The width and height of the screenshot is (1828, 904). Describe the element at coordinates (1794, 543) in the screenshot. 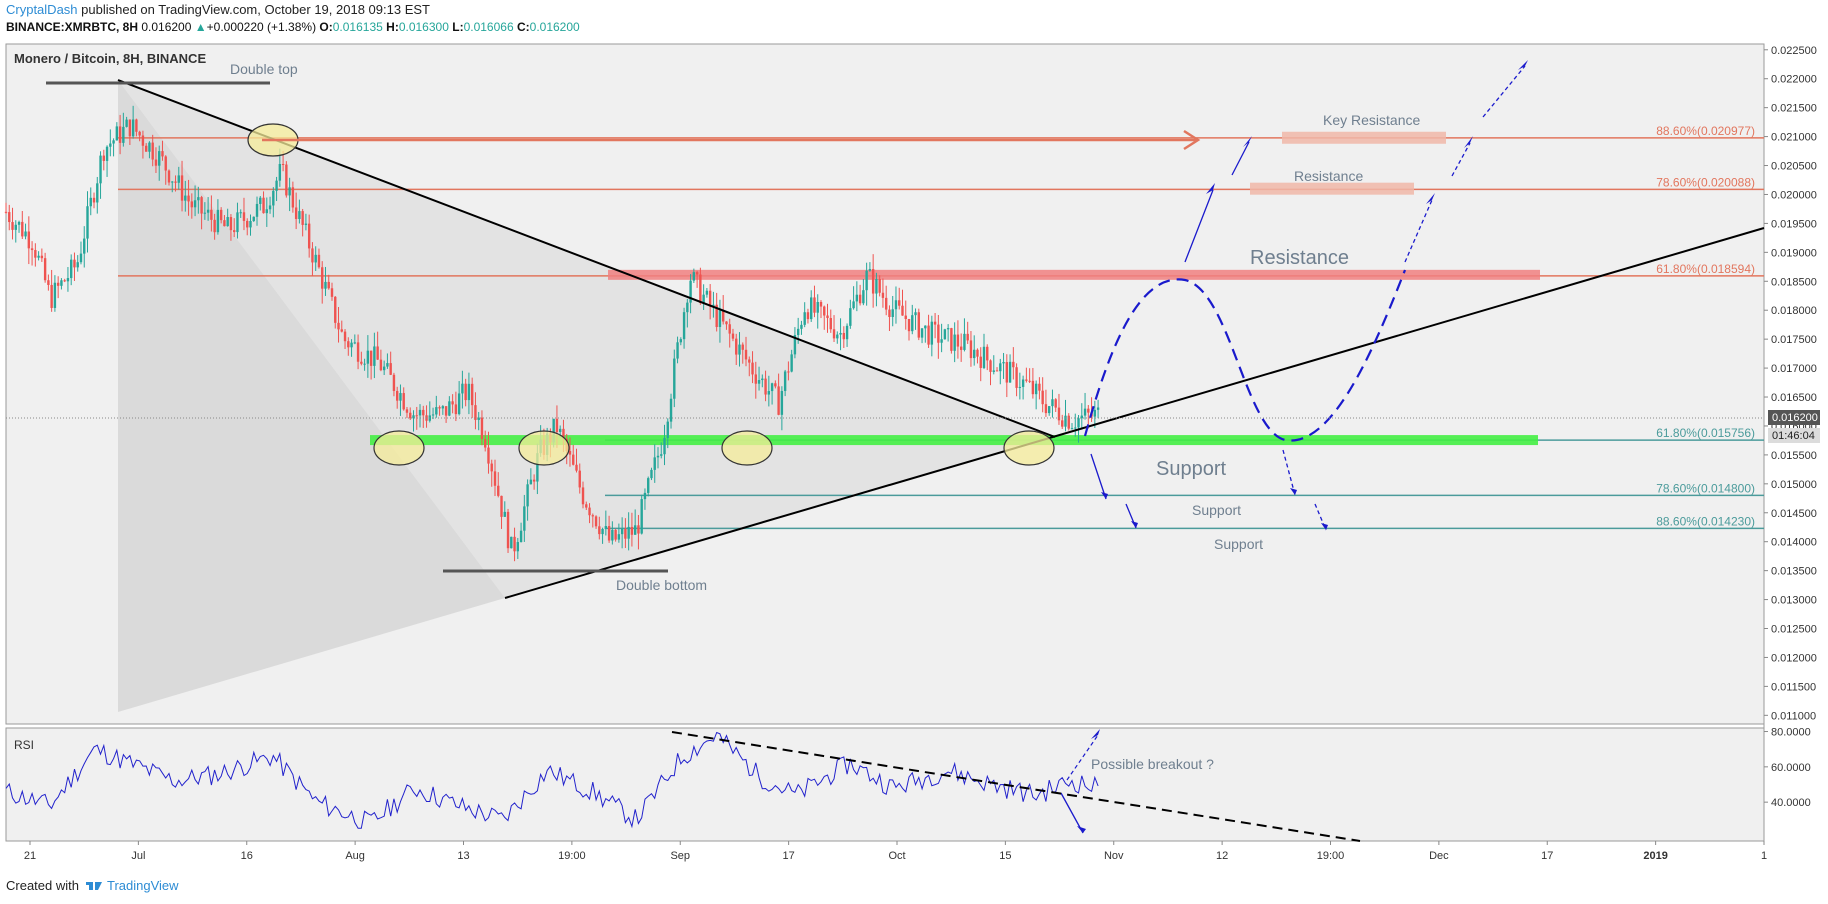

I see `price-tick-label: 0.014000` at that location.